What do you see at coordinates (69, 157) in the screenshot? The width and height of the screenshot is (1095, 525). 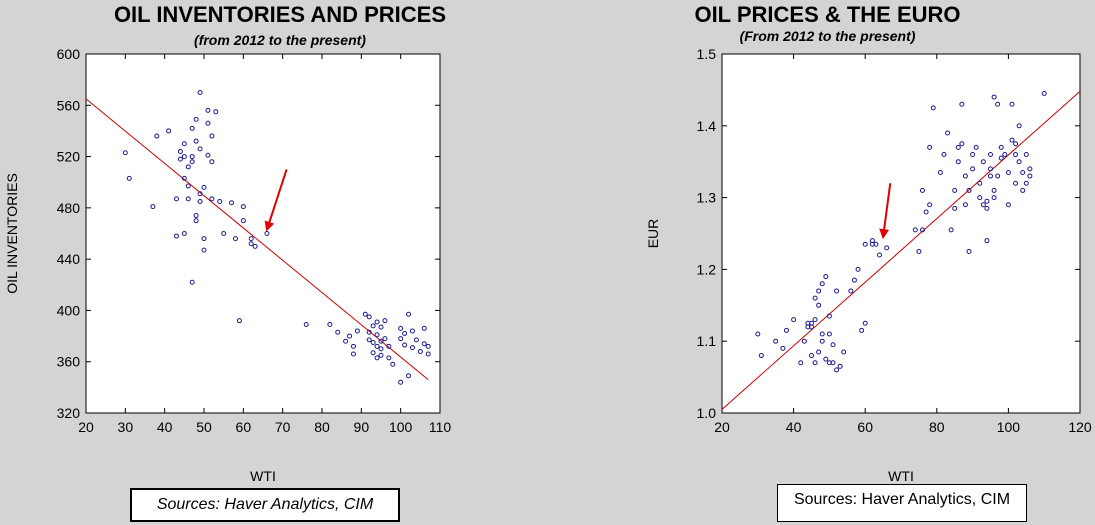 I see `y-tick-label: 520` at bounding box center [69, 157].